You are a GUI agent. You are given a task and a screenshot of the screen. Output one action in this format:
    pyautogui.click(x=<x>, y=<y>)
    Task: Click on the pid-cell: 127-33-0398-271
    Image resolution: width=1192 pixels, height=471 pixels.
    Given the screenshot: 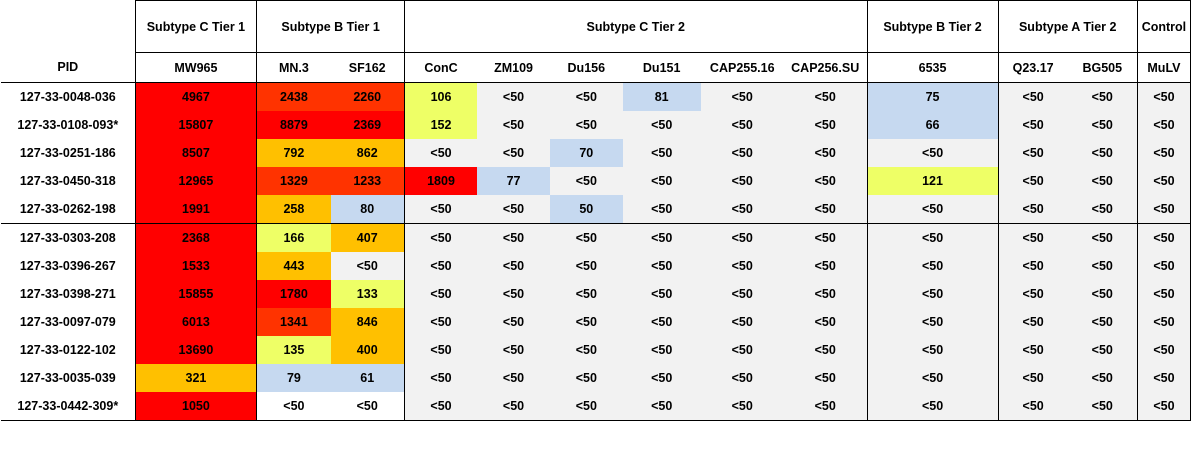 What is the action you would take?
    pyautogui.click(x=68, y=294)
    